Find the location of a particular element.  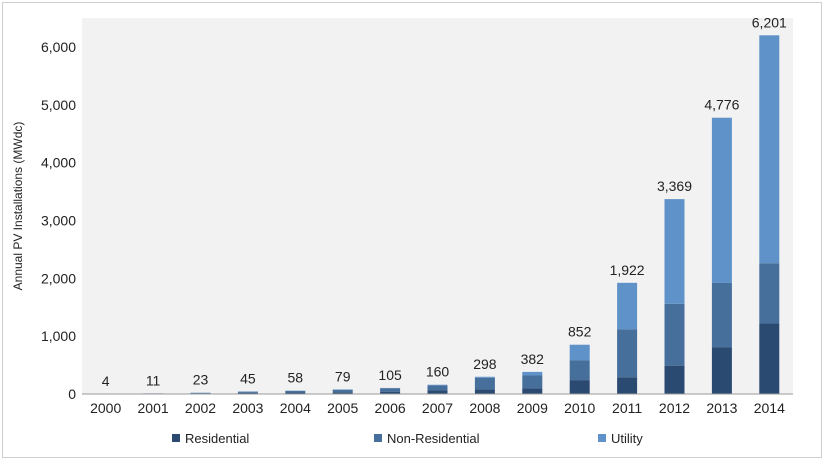

bar-utility-2010 is located at coordinates (579, 352).